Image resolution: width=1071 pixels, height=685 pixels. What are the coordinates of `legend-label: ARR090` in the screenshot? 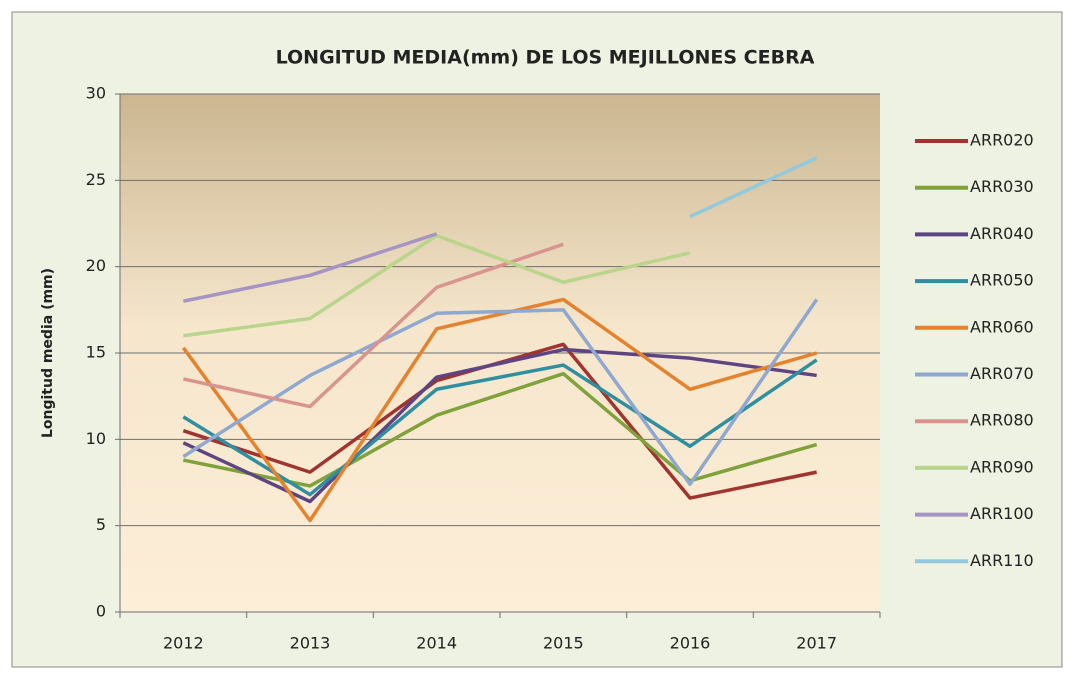 It's located at (1002, 466).